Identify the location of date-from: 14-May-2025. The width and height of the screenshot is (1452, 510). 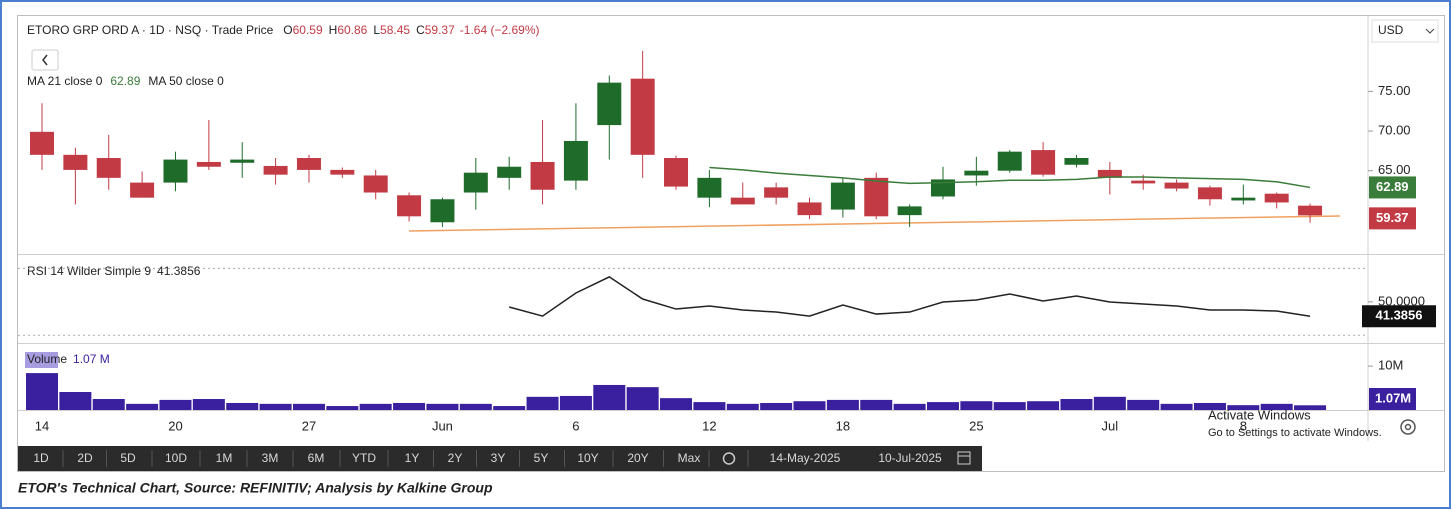
(805, 458).